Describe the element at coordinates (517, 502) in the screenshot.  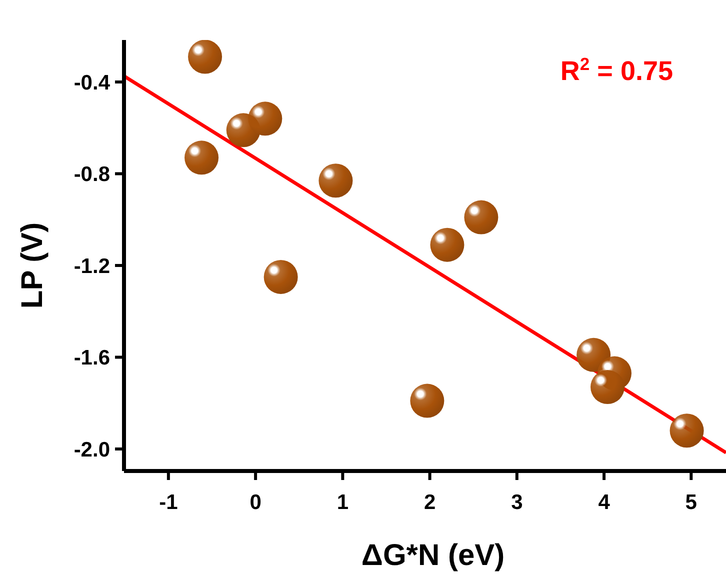
I see `x-tick-label: 3` at that location.